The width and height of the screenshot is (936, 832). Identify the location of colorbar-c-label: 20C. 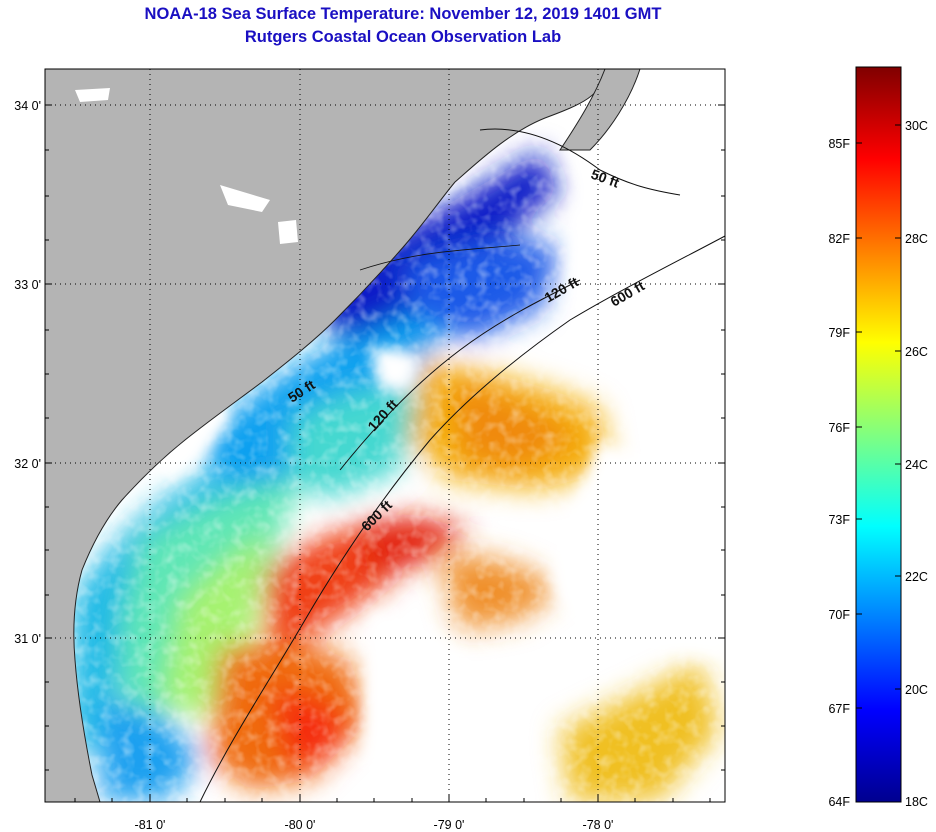
(916, 690).